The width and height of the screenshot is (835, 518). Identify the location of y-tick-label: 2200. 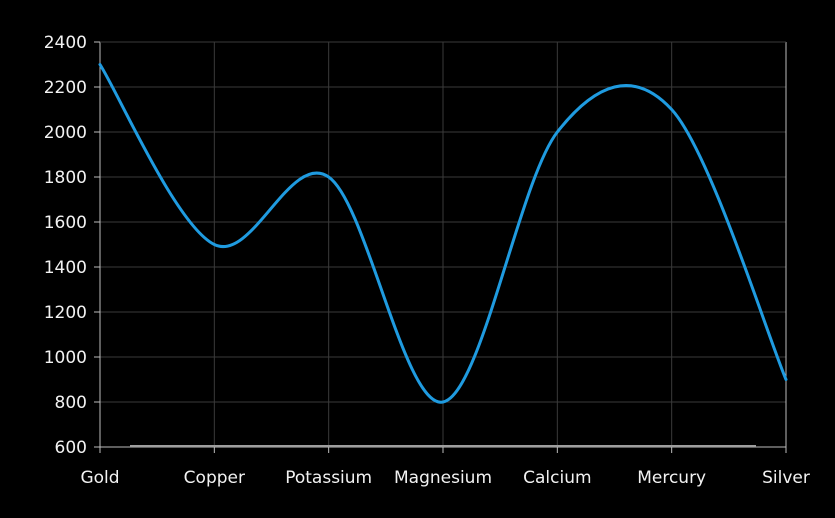
(65, 88).